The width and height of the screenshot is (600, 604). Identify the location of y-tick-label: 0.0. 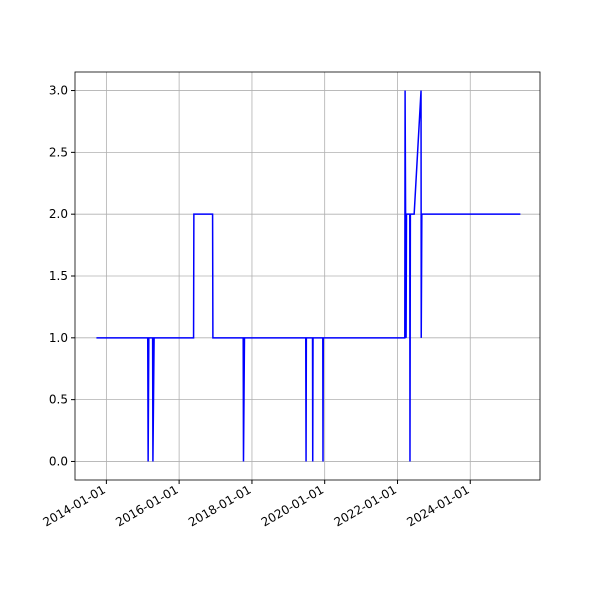
(58, 461).